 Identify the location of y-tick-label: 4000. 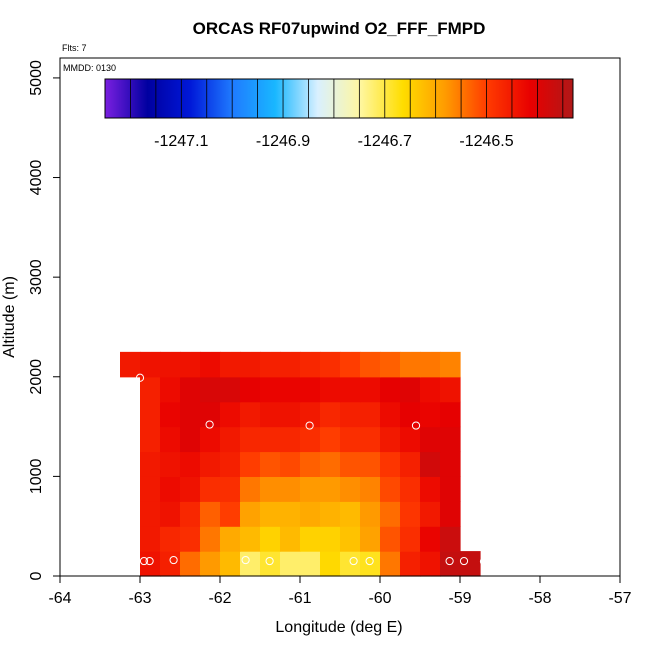
(36, 178).